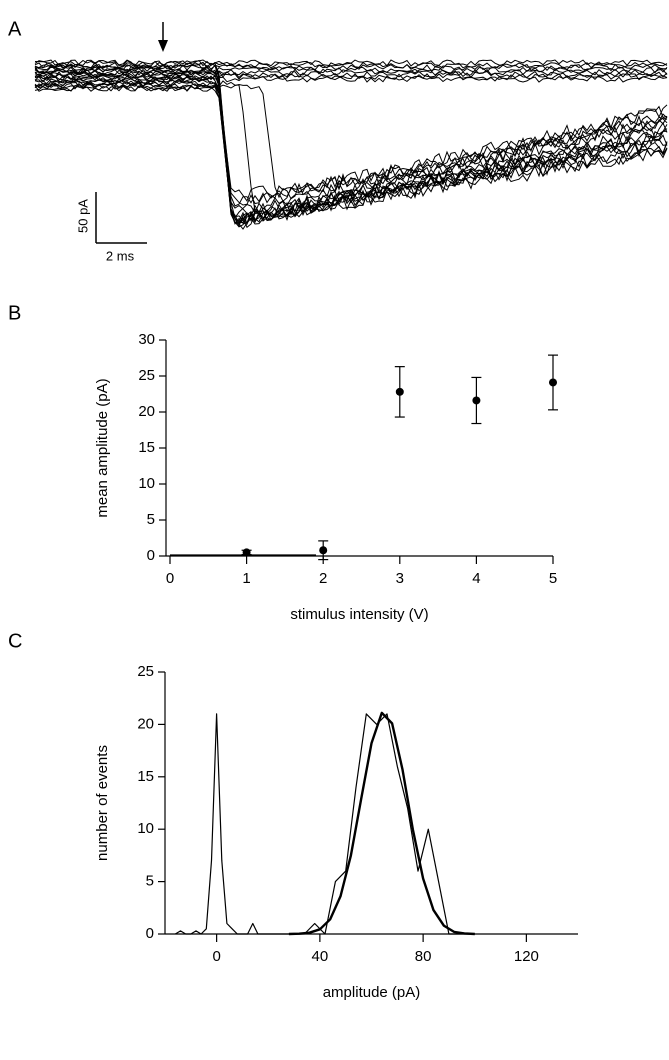 The width and height of the screenshot is (669, 1060). Describe the element at coordinates (476, 578) in the screenshot. I see `x-tick-label: 4` at that location.